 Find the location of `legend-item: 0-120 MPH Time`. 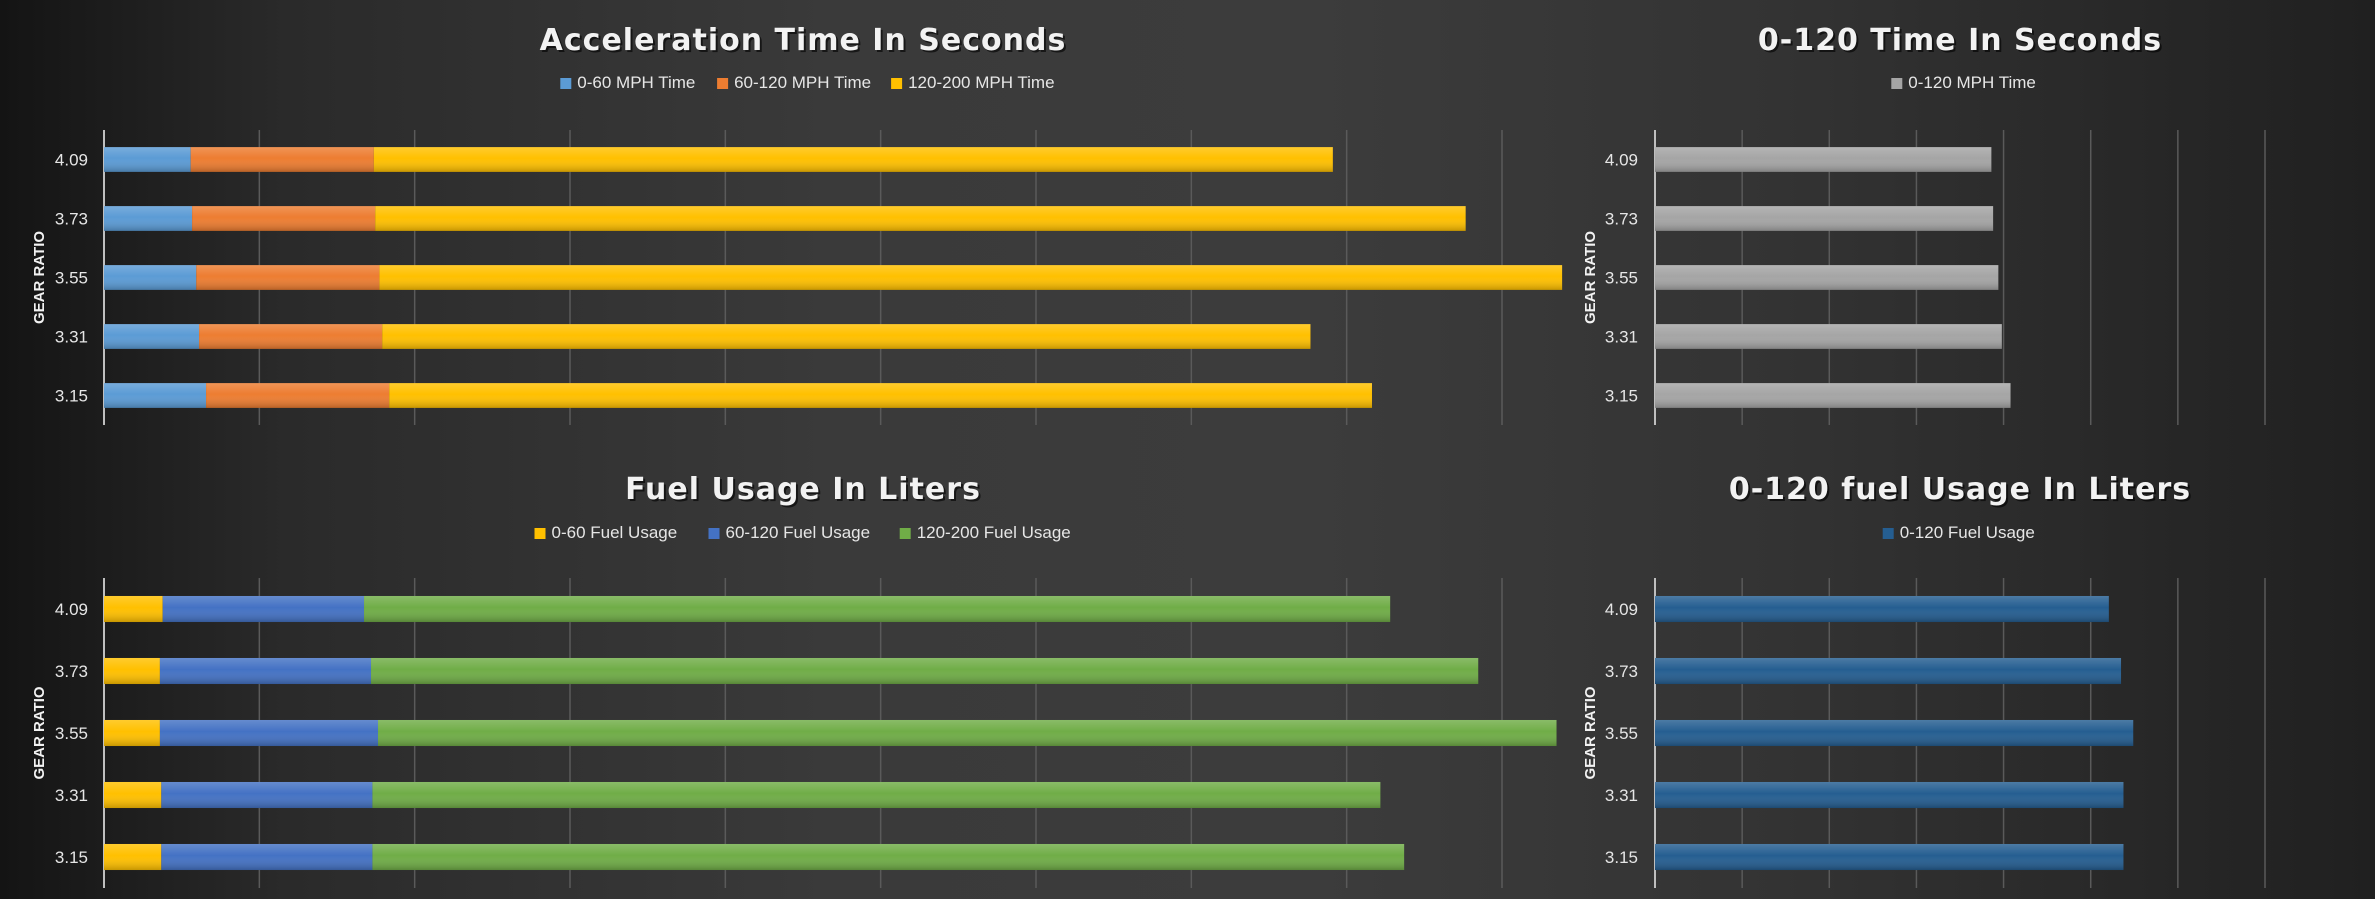

legend-item: 0-120 MPH Time is located at coordinates (1963, 82).